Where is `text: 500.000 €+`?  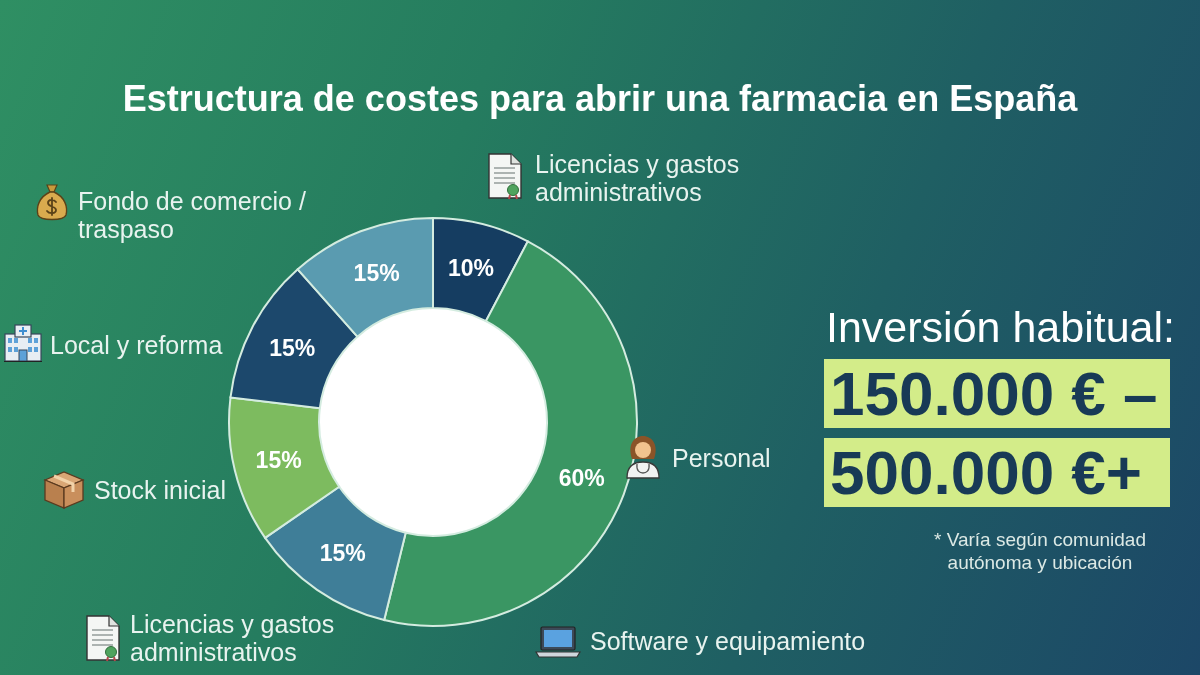 text: 500.000 €+ is located at coordinates (997, 472).